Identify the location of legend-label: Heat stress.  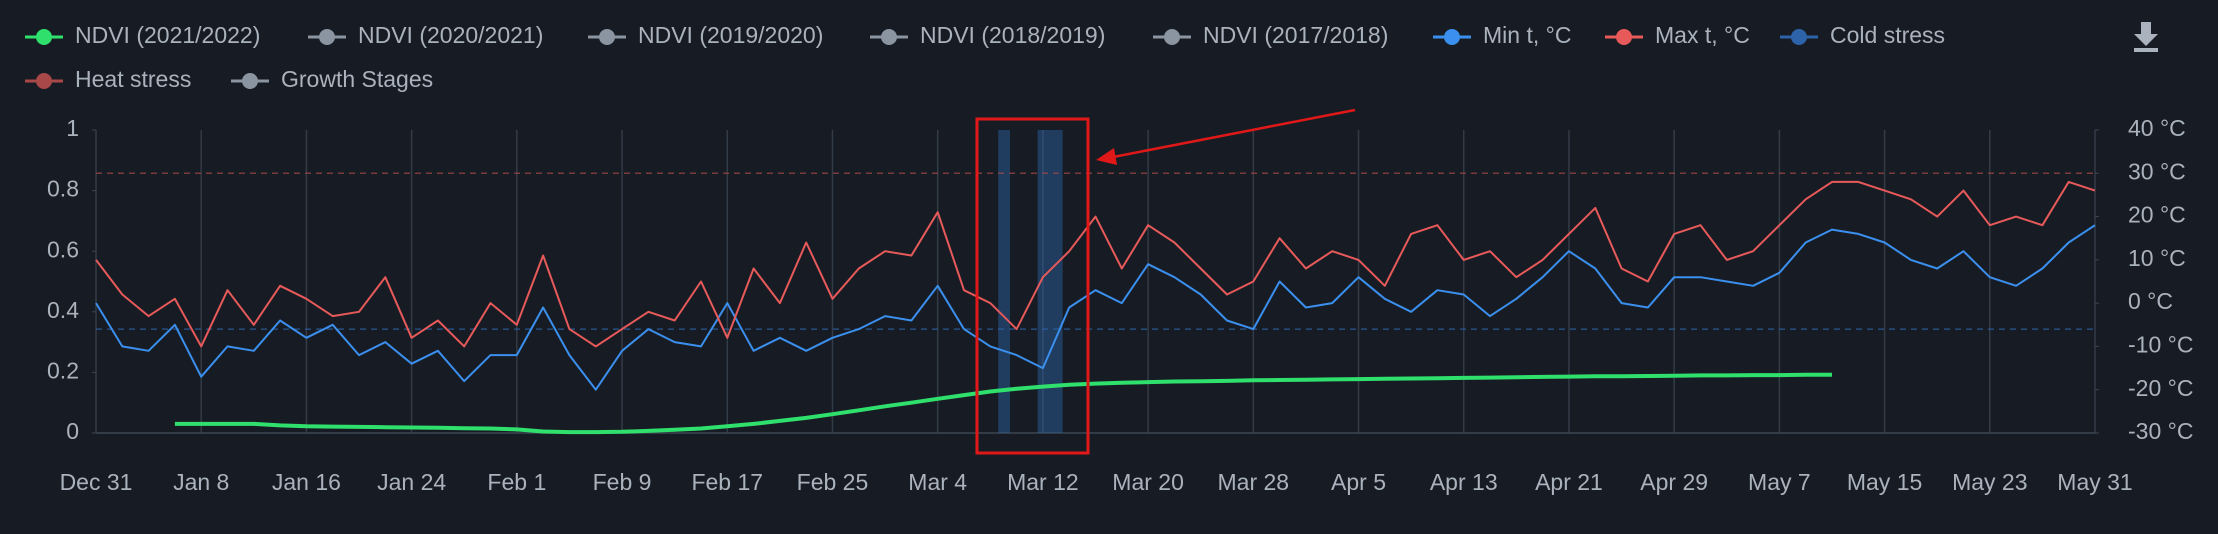
(133, 79).